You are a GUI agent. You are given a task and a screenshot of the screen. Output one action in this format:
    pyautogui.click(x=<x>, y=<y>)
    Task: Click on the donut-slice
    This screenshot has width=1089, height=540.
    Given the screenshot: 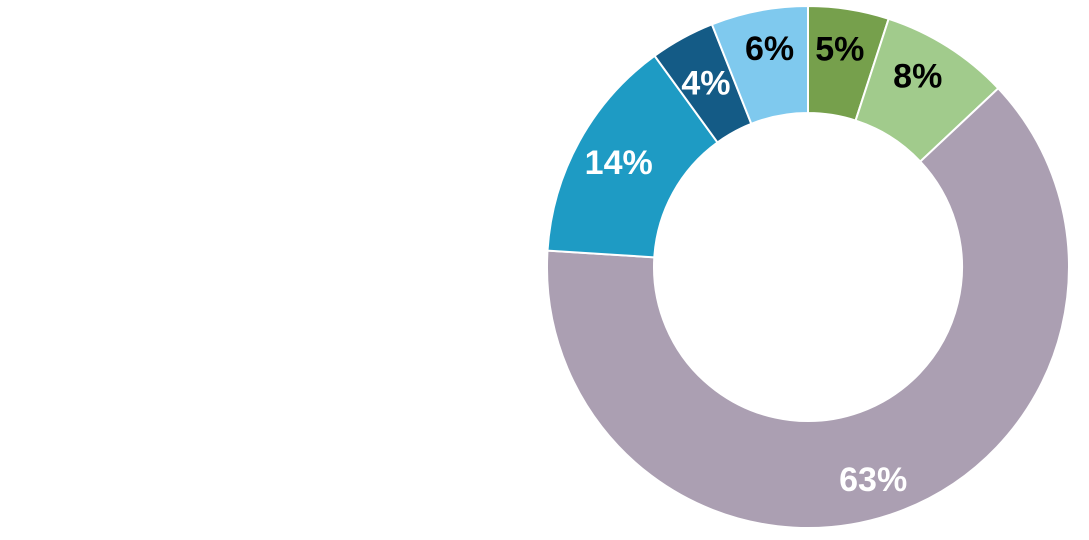 What is the action you would take?
    pyautogui.click(x=759, y=65)
    